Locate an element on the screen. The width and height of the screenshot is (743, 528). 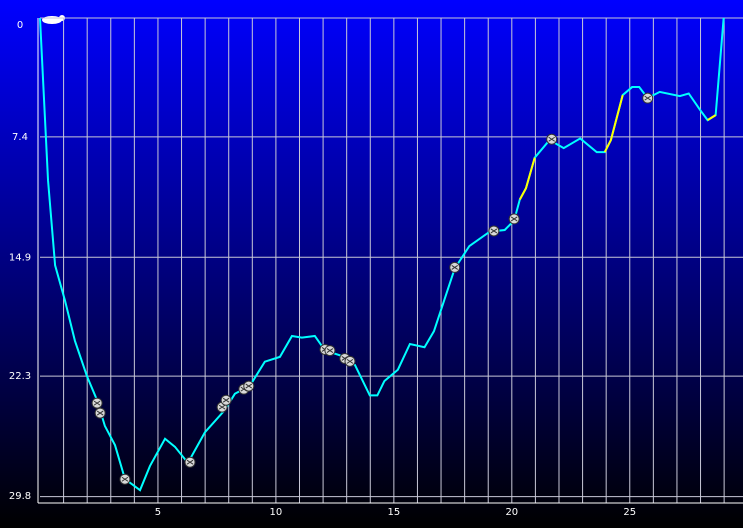
y-tick-label: 29.8 is located at coordinates (20, 496).